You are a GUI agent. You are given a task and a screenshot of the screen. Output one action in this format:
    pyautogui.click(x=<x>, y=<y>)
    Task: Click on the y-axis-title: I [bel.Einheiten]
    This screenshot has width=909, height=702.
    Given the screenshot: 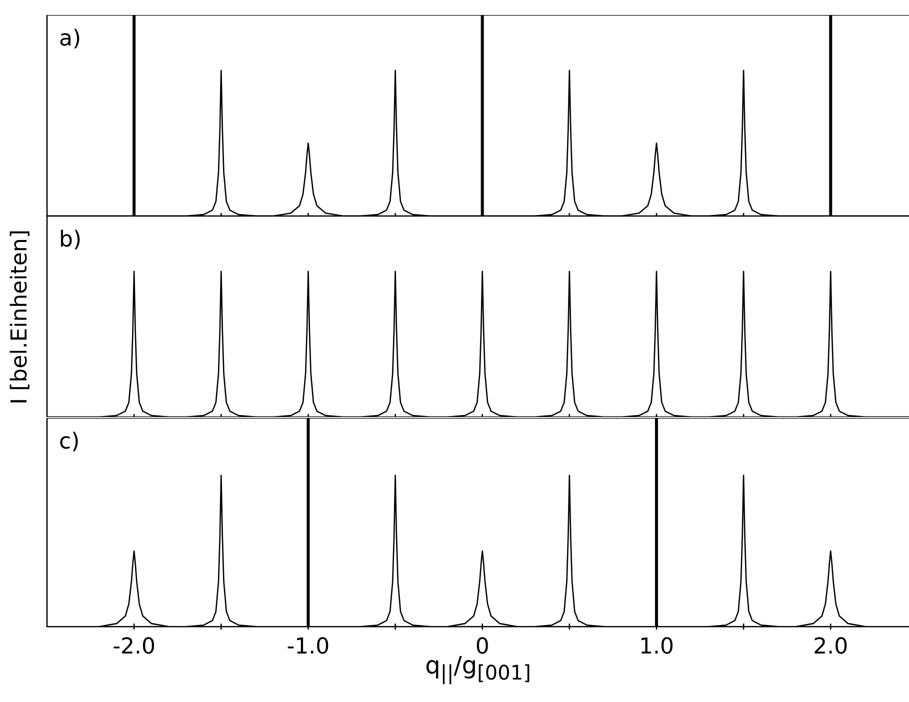 What is the action you would take?
    pyautogui.click(x=20, y=317)
    